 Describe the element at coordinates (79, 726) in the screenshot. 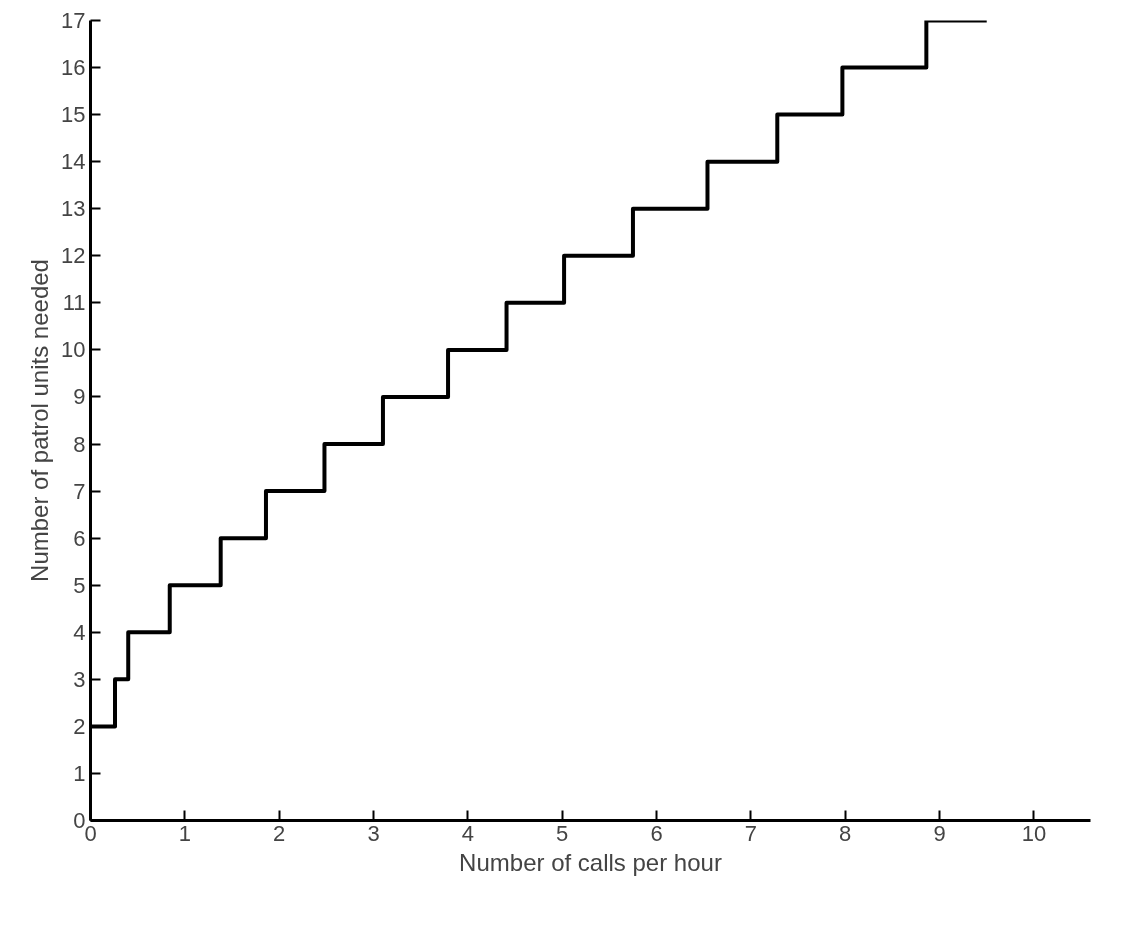

I see `y-tick-label: 2` at that location.